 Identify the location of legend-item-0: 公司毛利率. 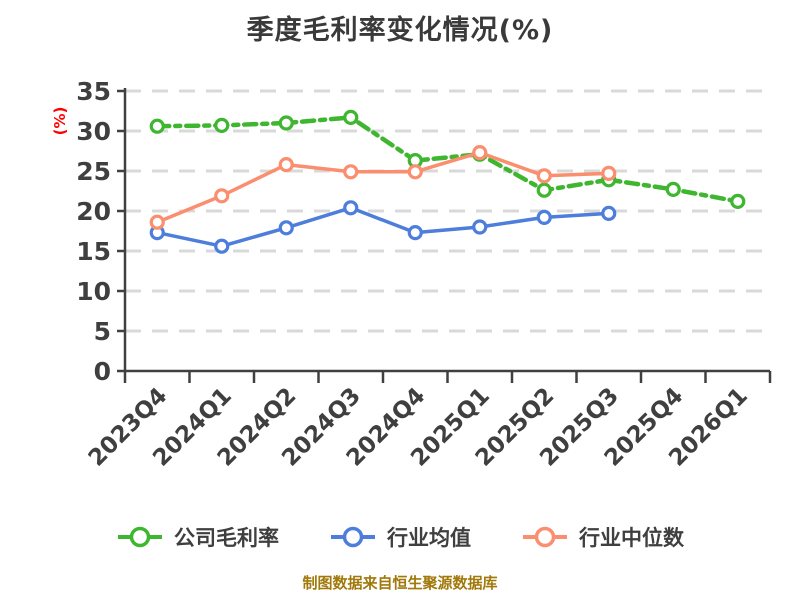
(197, 537).